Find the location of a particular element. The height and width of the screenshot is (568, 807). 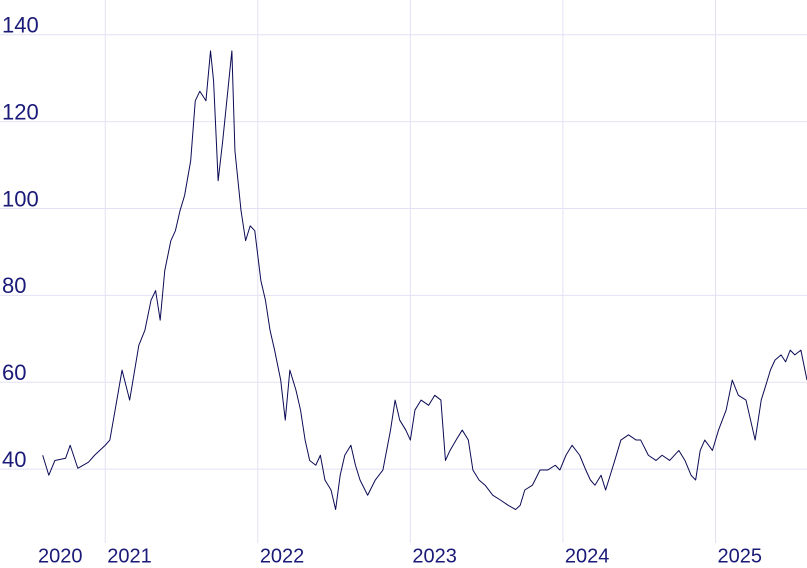

y-tick-label: 100 is located at coordinates (20, 198).